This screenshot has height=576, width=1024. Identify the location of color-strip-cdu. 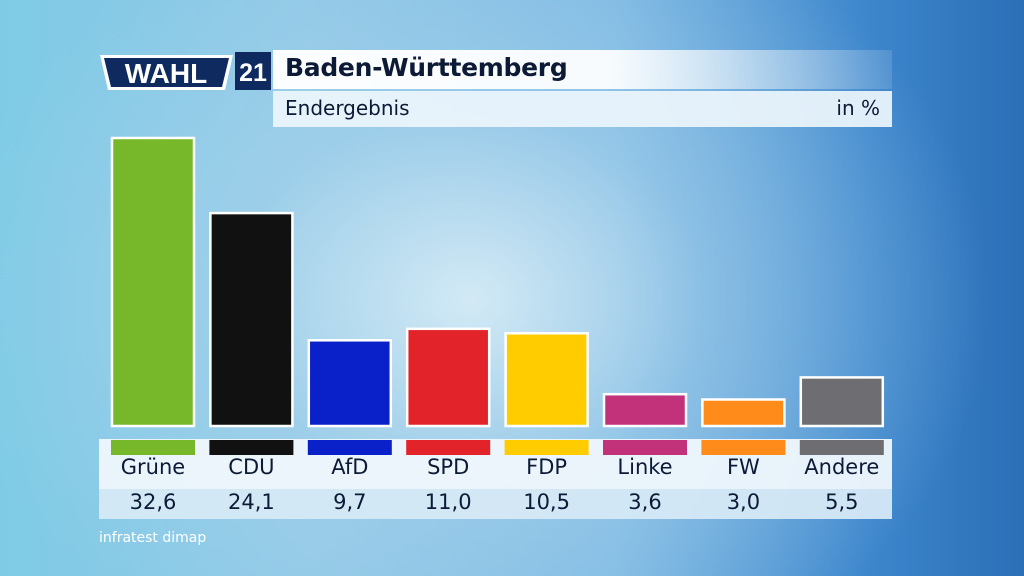
(251, 447).